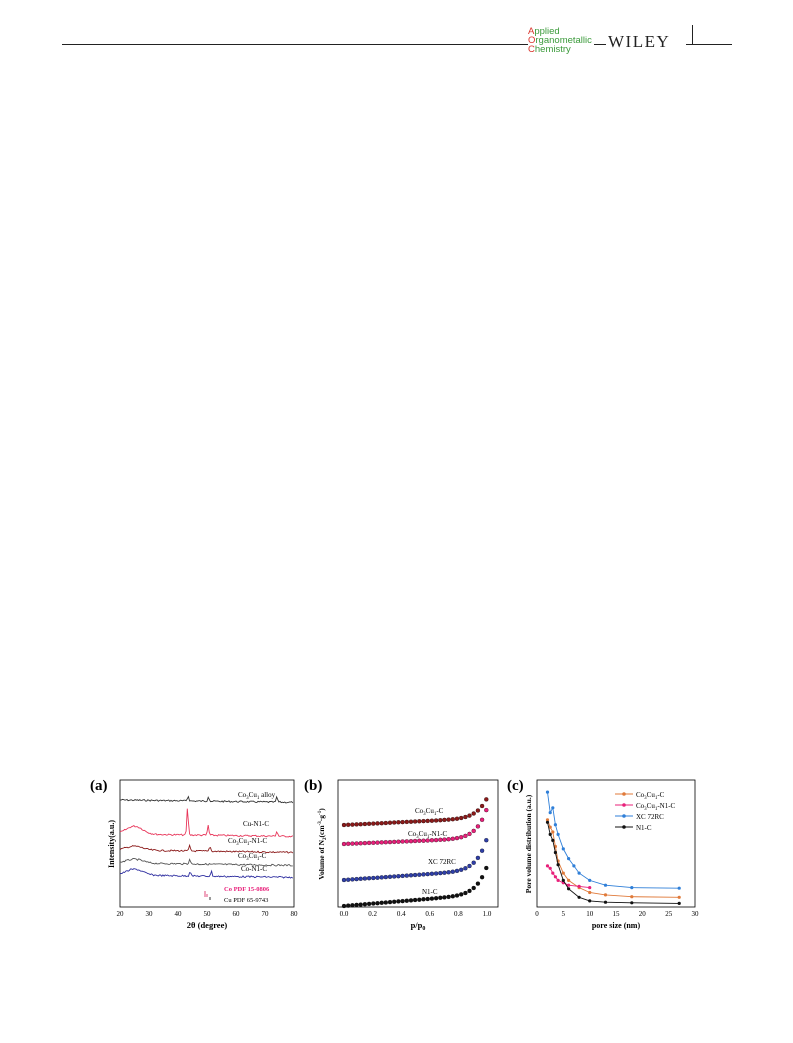 The height and width of the screenshot is (1043, 793). Describe the element at coordinates (430, 892) in the screenshot. I see `label-n1-c: N1-C` at that location.